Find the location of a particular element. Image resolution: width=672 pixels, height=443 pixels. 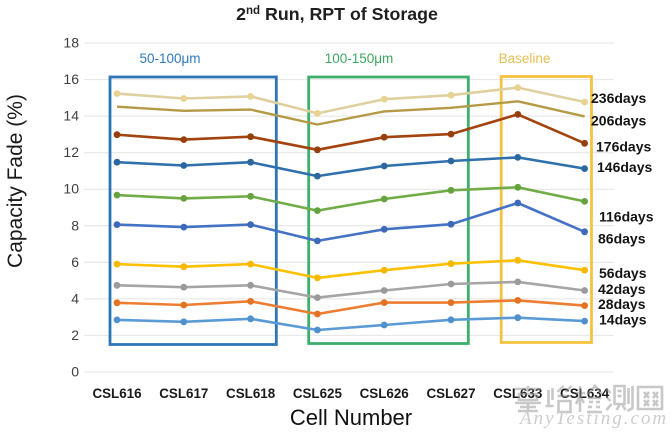

svg-text: CSL616 is located at coordinates (116, 393).